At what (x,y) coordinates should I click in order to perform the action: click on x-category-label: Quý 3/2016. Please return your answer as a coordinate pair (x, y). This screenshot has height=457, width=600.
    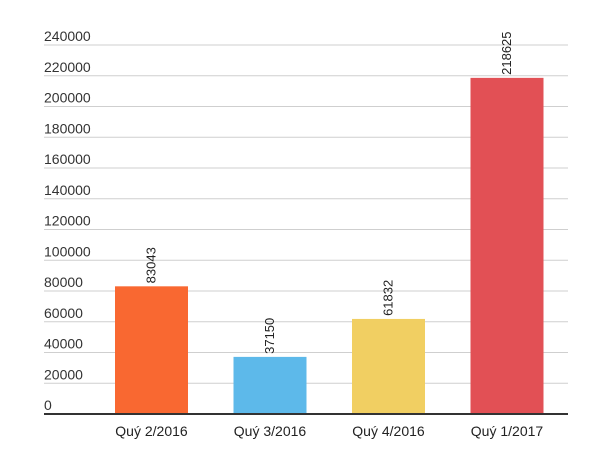
    Looking at the image, I should click on (270, 431).